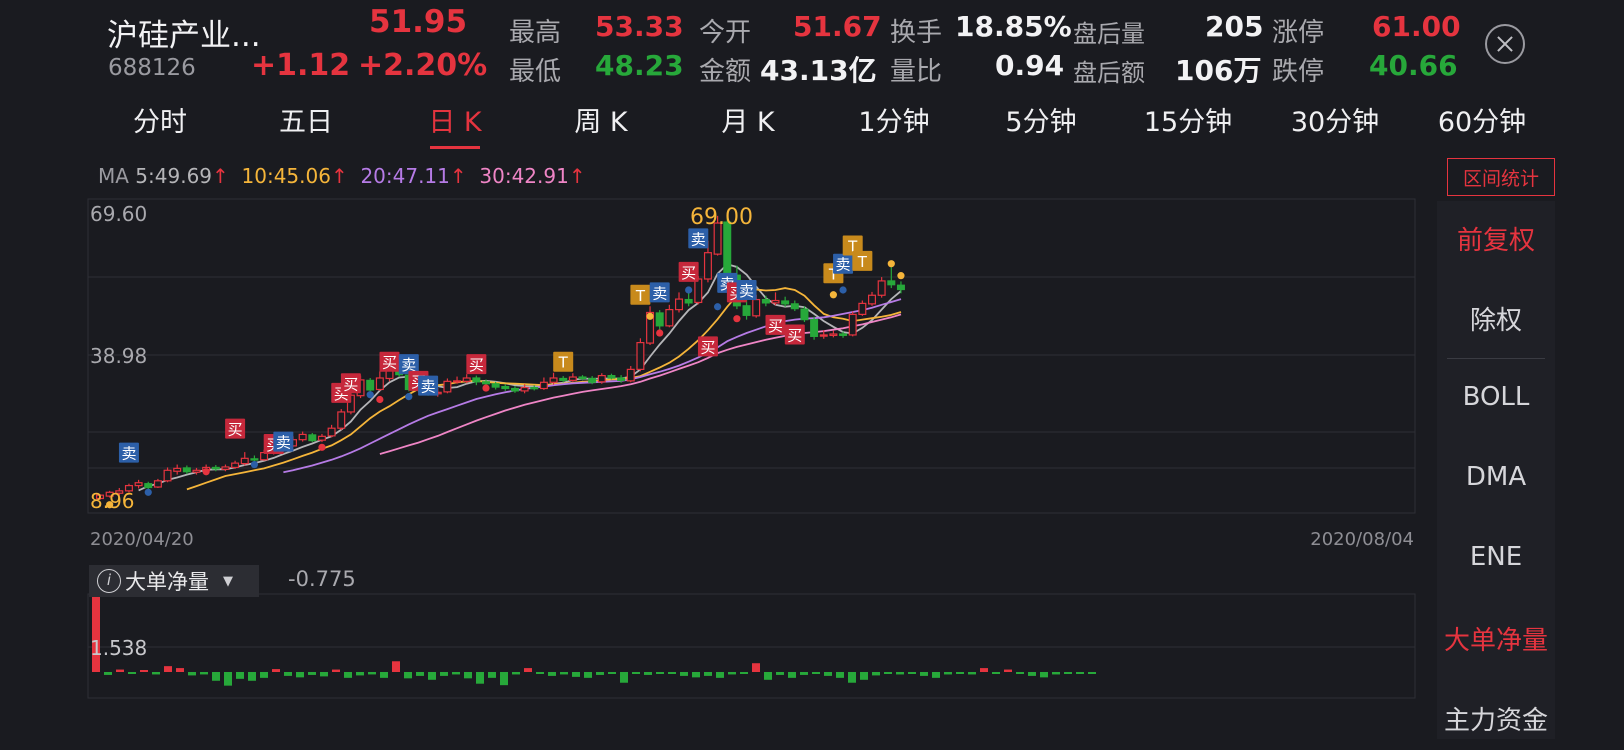 This screenshot has width=1624, height=750. What do you see at coordinates (601, 122) in the screenshot?
I see `tab-weekly-k: 周 K` at bounding box center [601, 122].